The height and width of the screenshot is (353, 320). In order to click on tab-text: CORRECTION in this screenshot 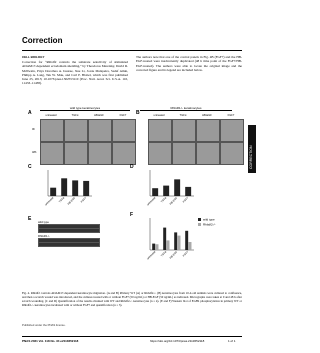, I will do `click(251, 157)`.